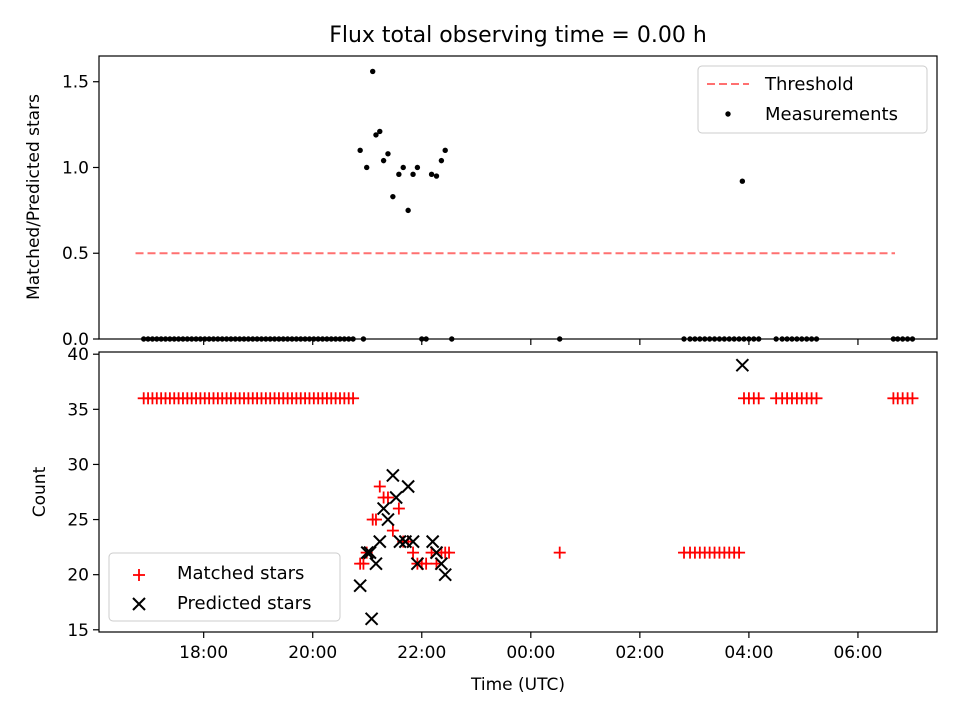 Image resolution: width=960 pixels, height=720 pixels. I want to click on measurements-legend-label: Measurements, so click(831, 114).